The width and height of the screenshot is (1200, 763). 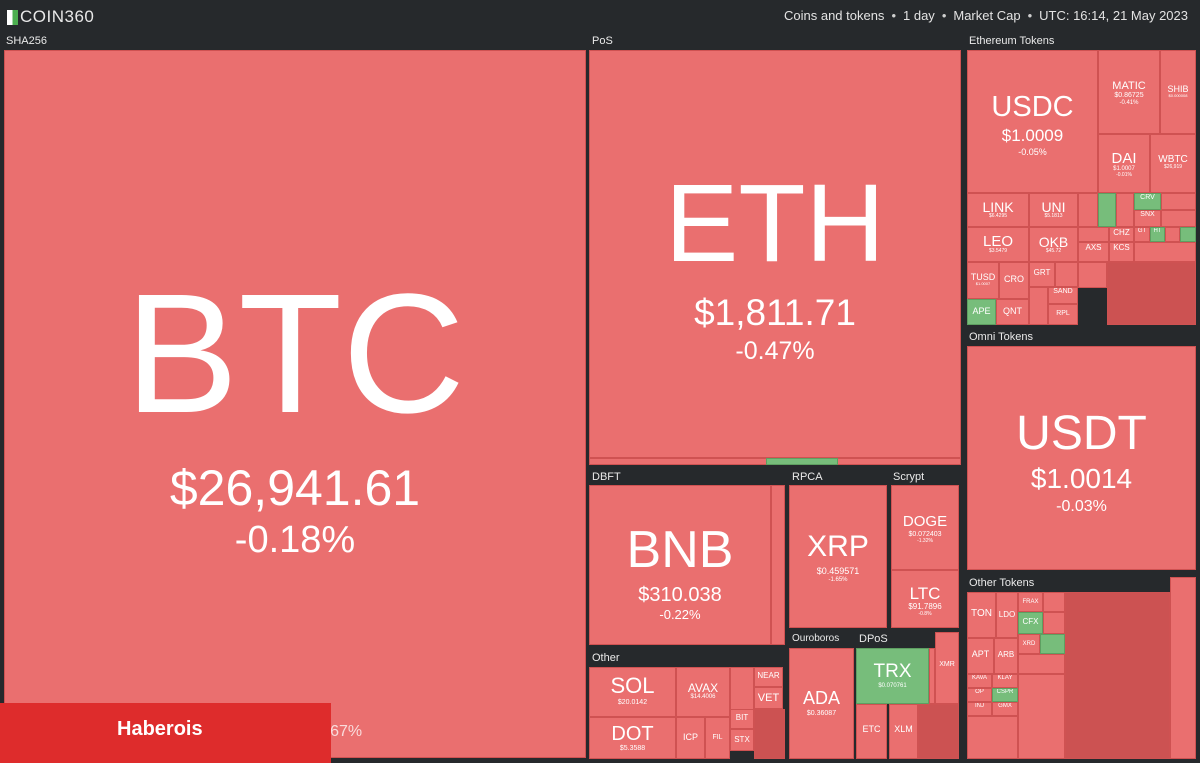 I want to click on coin-price: $1.0009, so click(x=1032, y=135).